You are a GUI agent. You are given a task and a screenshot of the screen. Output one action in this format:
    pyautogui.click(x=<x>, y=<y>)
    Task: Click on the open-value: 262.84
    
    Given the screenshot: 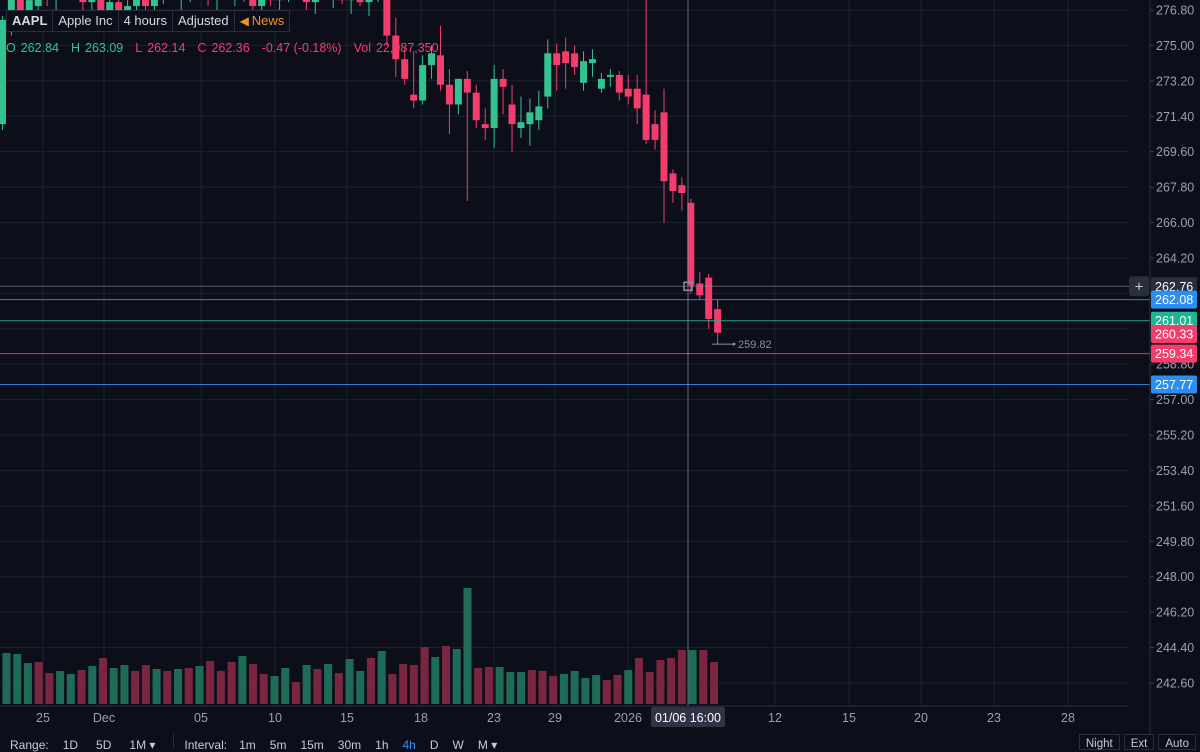 What is the action you would take?
    pyautogui.click(x=40, y=48)
    